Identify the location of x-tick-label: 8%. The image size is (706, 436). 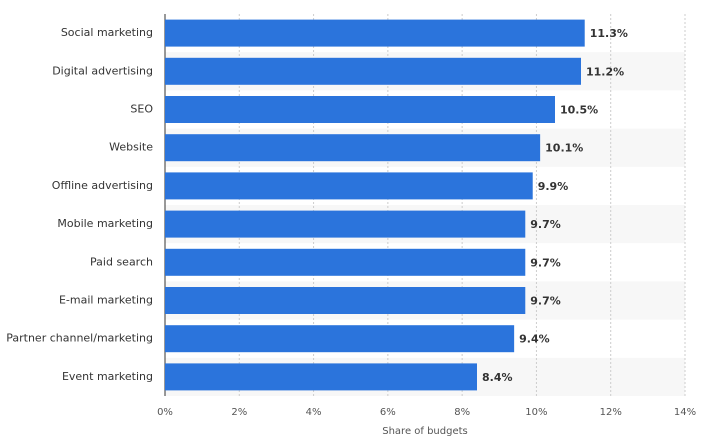
(462, 412).